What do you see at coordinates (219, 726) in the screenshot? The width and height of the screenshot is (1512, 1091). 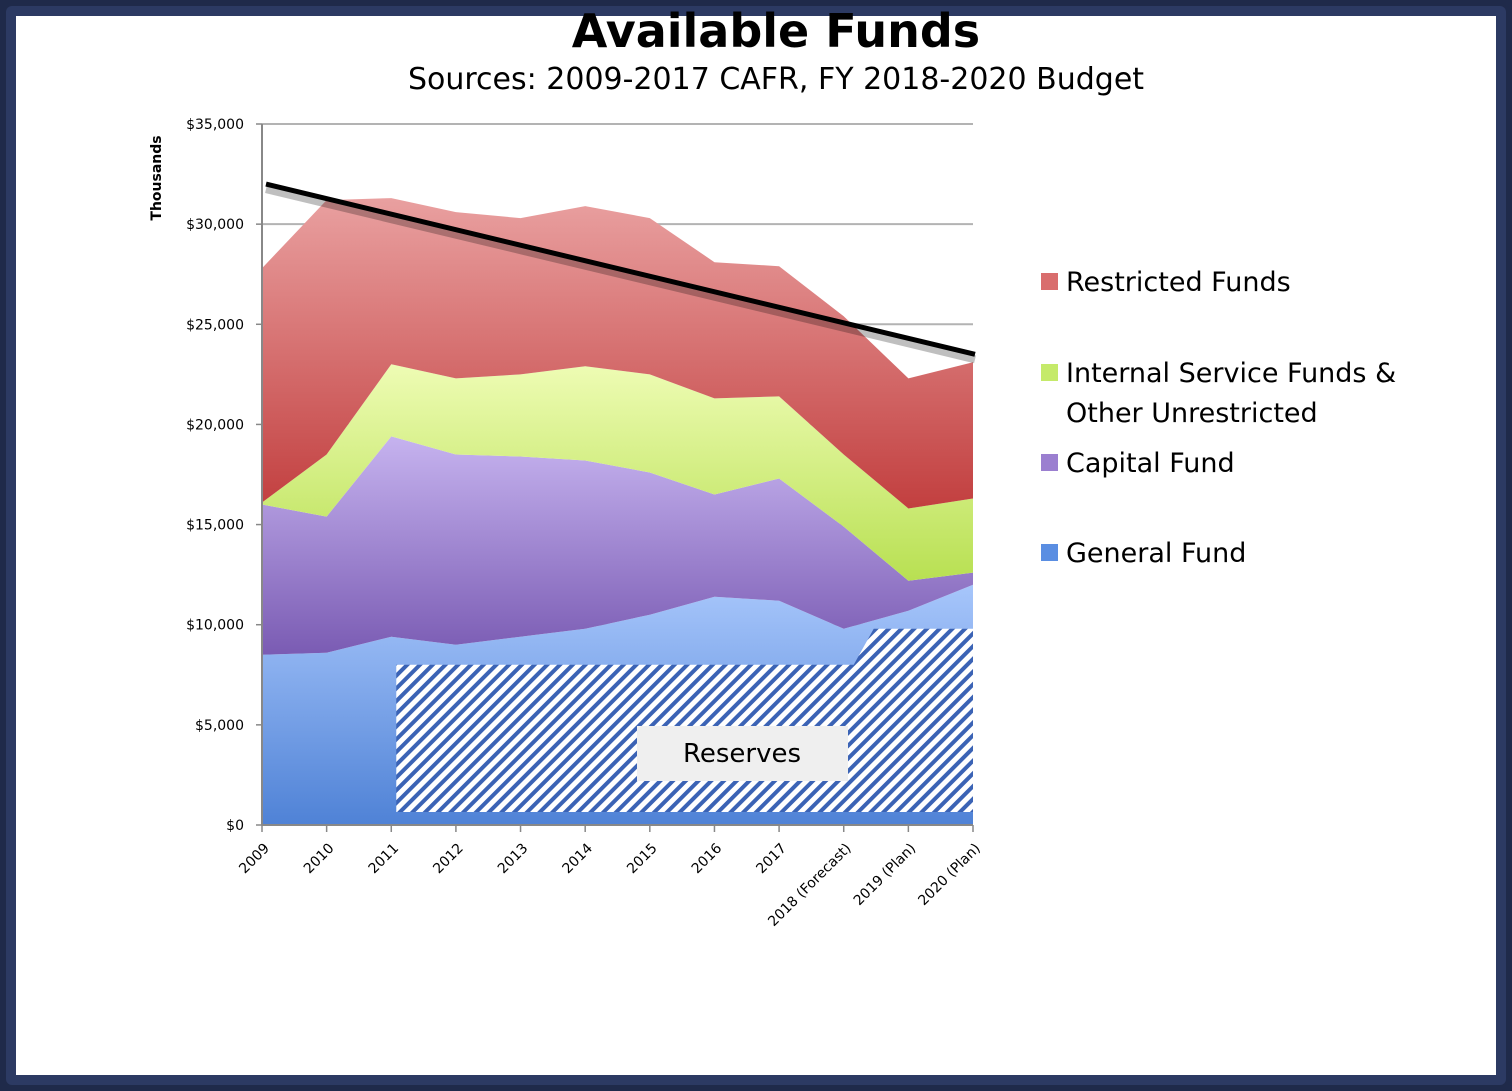 I see `y-tick-label: $5,000` at bounding box center [219, 726].